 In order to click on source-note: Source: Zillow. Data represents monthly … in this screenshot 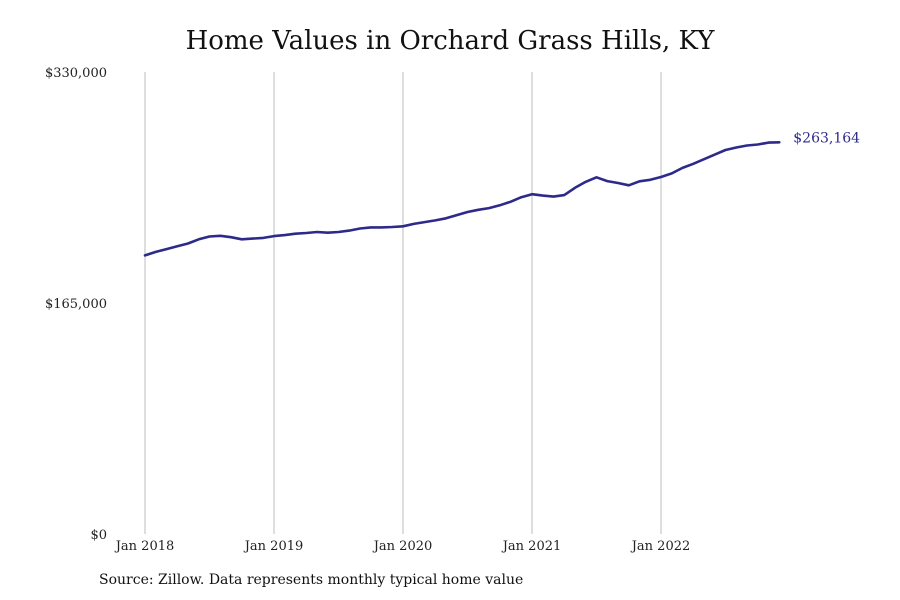, I will do `click(311, 580)`.